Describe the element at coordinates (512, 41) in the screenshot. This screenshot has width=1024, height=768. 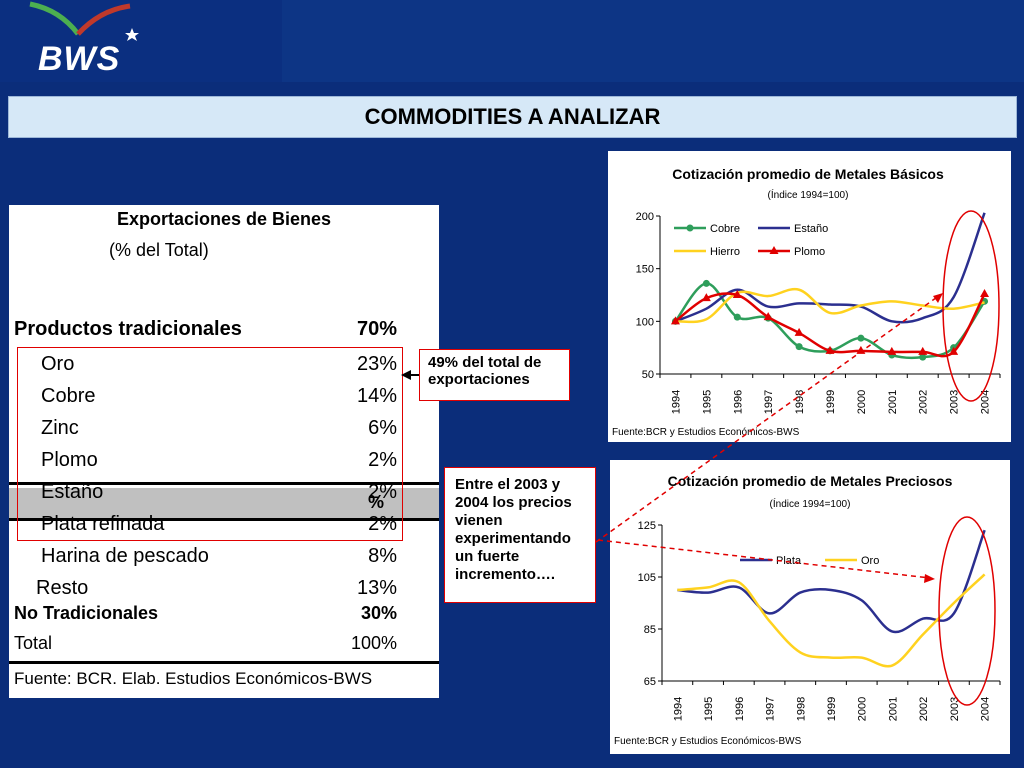
I see `header-bar: BWS` at that location.